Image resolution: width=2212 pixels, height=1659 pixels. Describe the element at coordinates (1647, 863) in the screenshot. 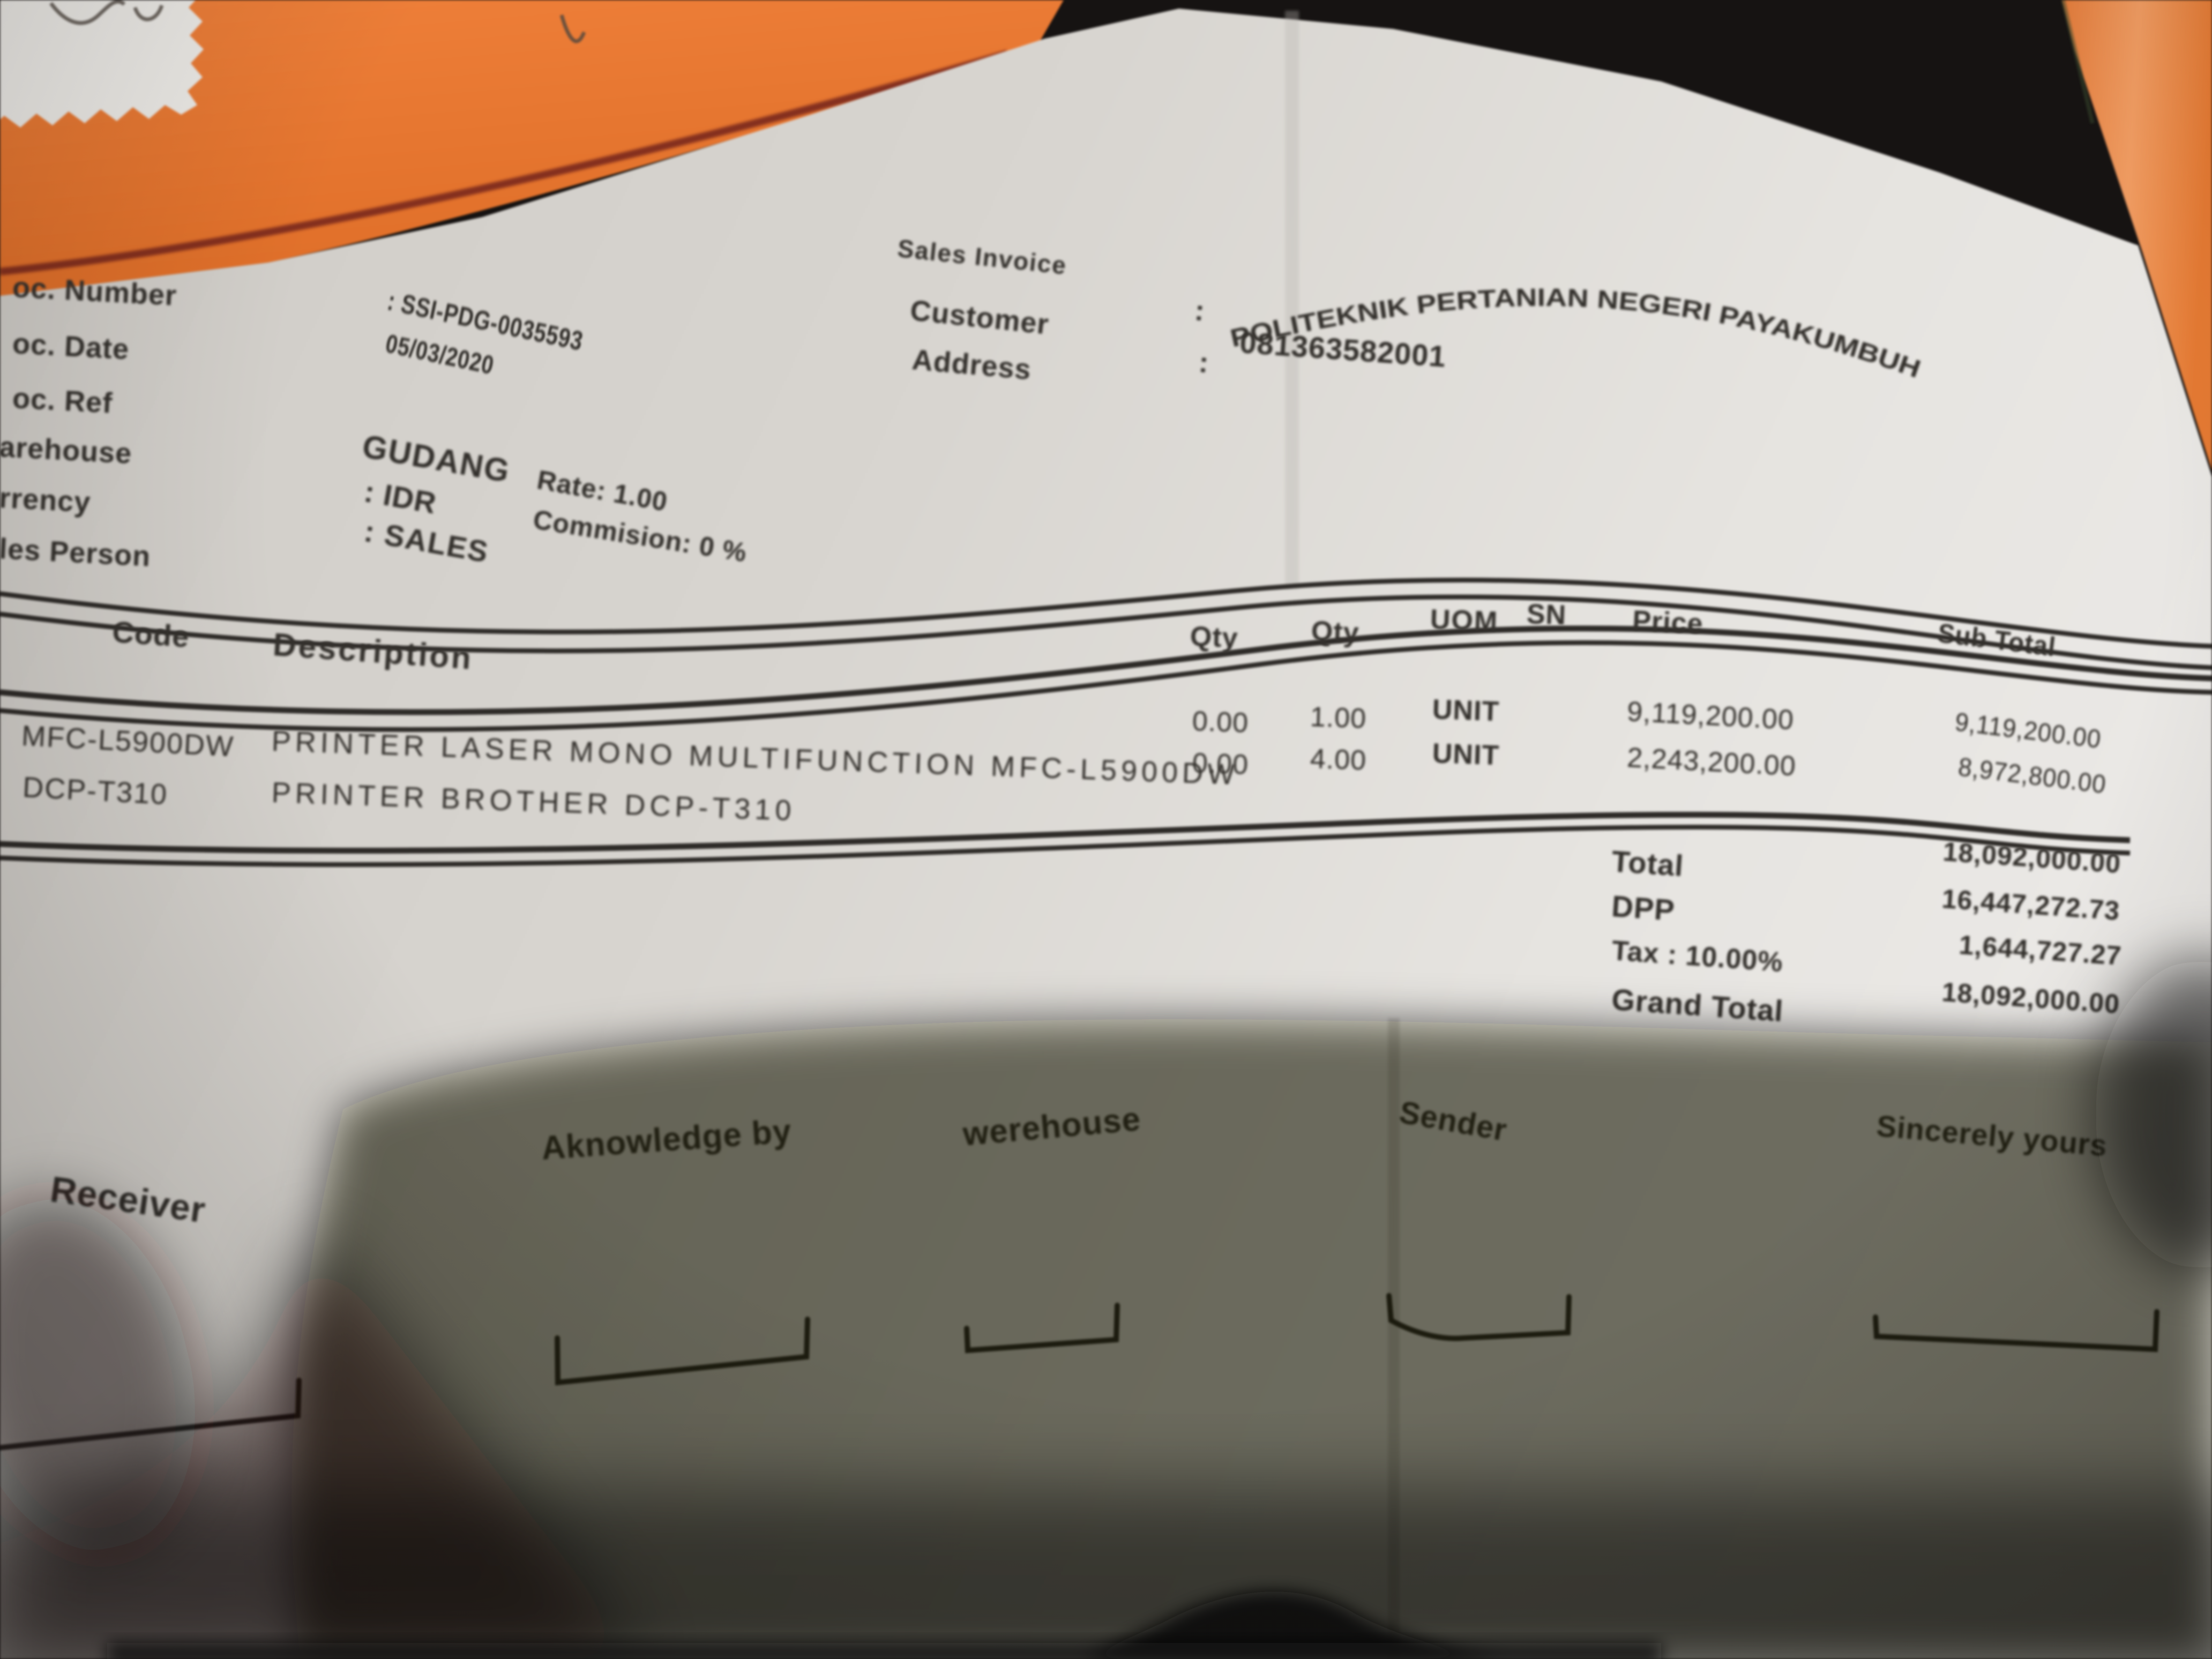

I see `total-label: Total` at that location.